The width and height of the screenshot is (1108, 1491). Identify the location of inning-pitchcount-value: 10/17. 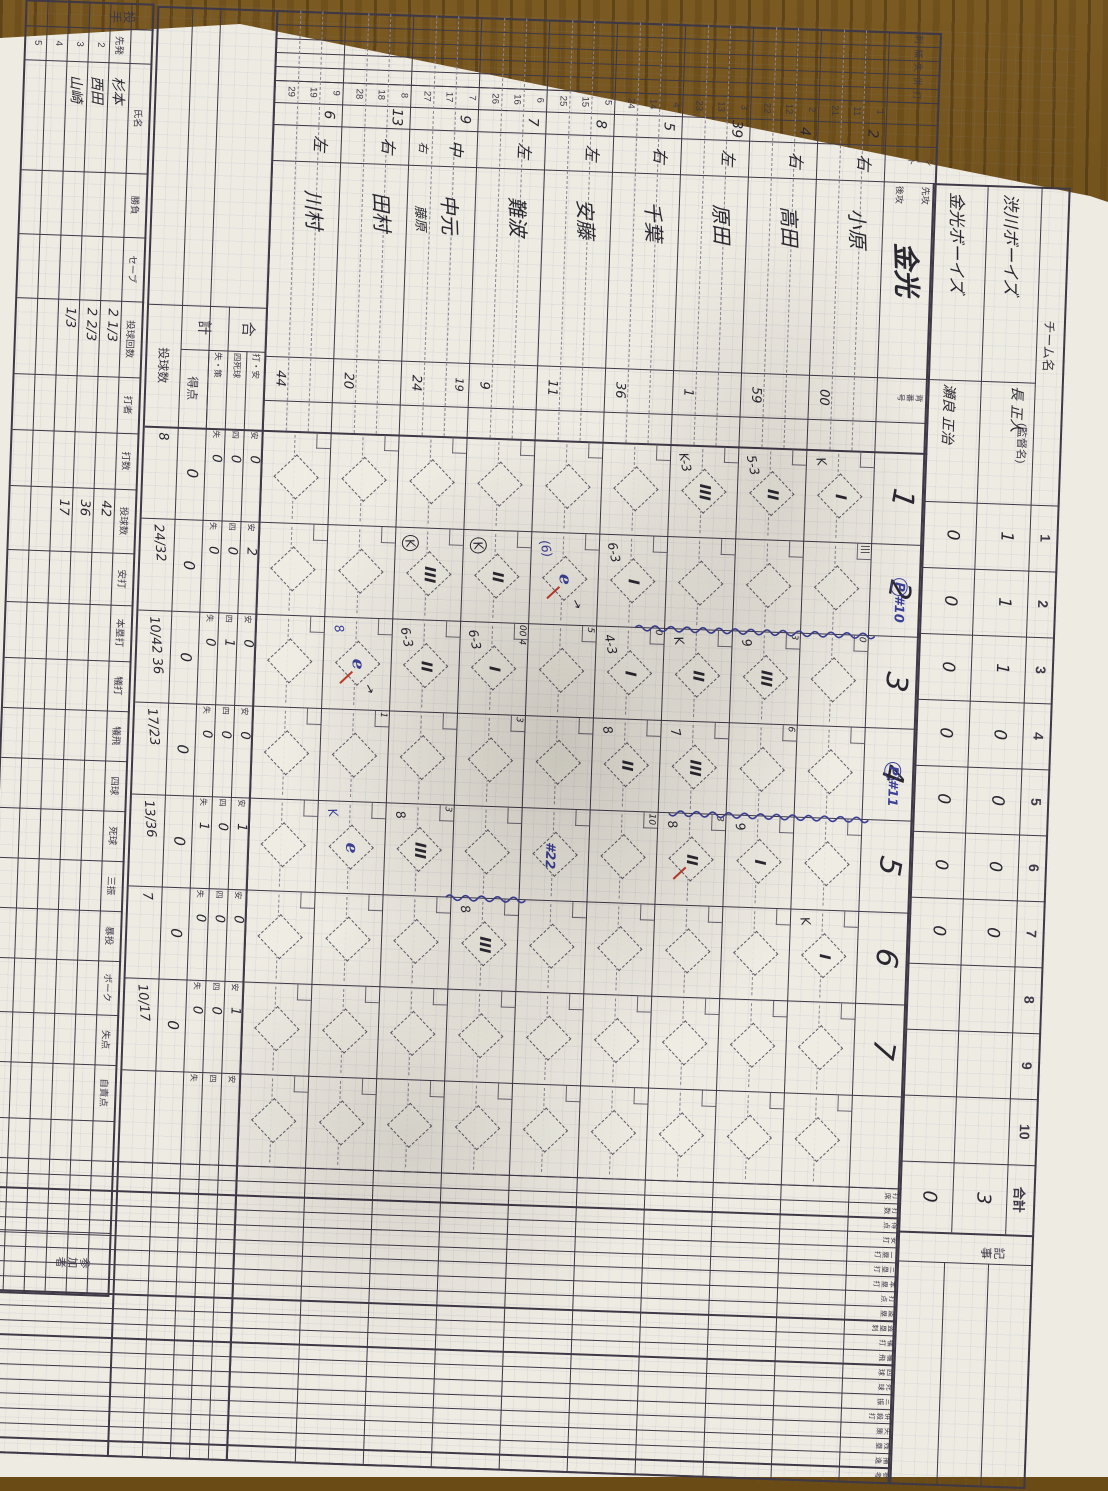
(143, 1002).